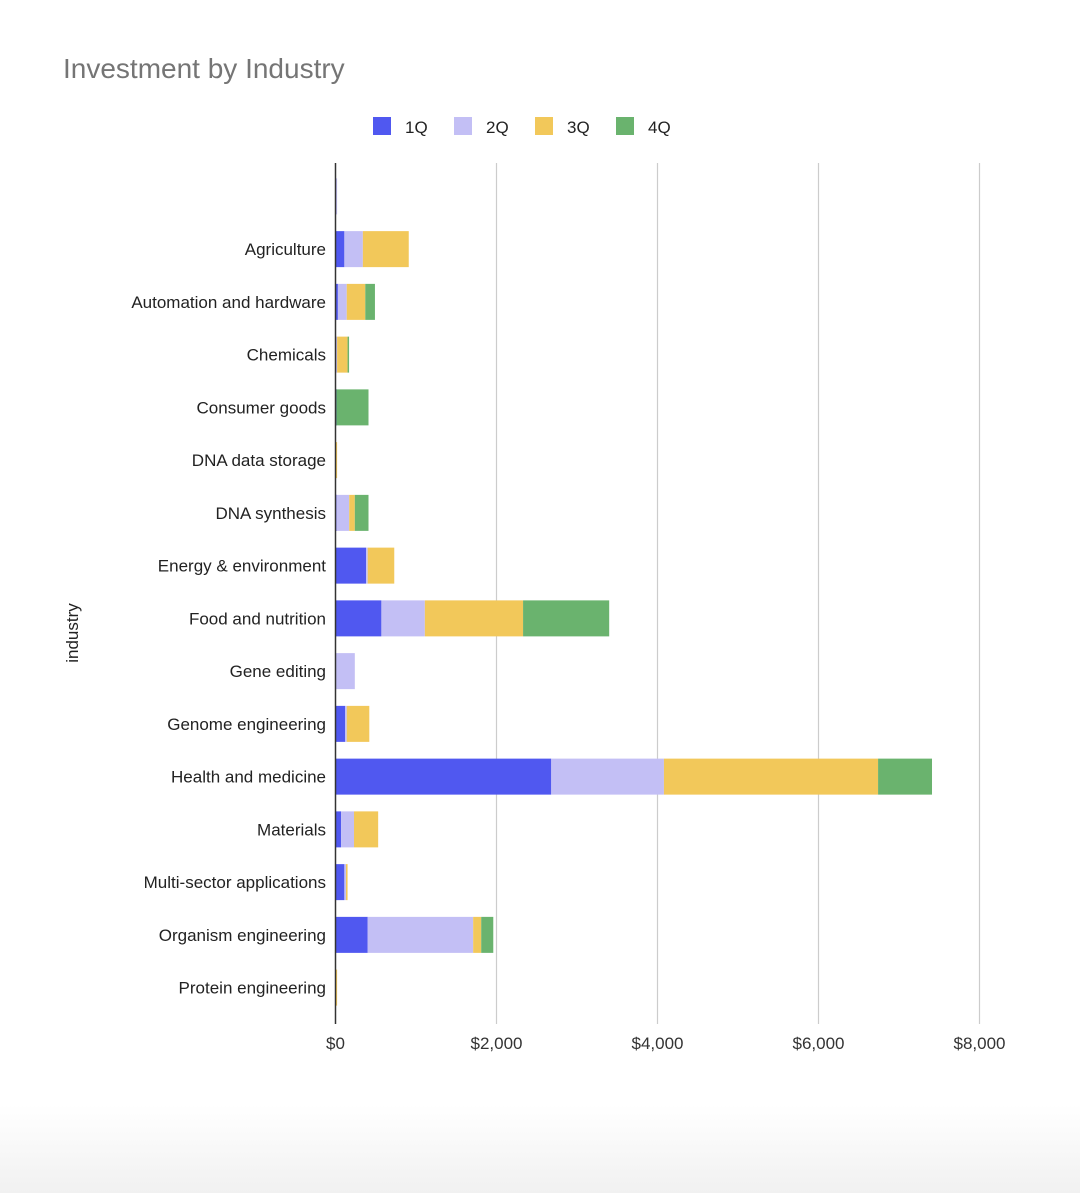 The image size is (1080, 1198). Describe the element at coordinates (905, 776) in the screenshot. I see `bar-health-and-medicine-4q` at that location.